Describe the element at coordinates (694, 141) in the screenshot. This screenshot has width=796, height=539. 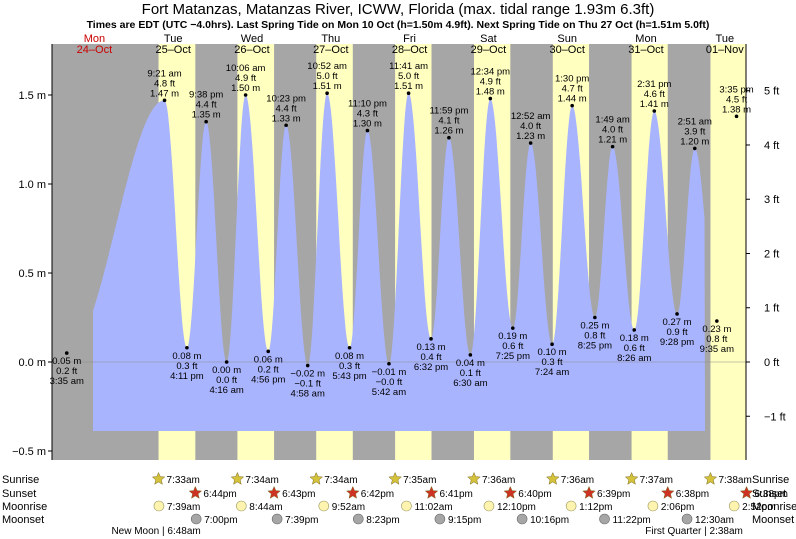
I see `high-tide-label: 1.20 m` at that location.